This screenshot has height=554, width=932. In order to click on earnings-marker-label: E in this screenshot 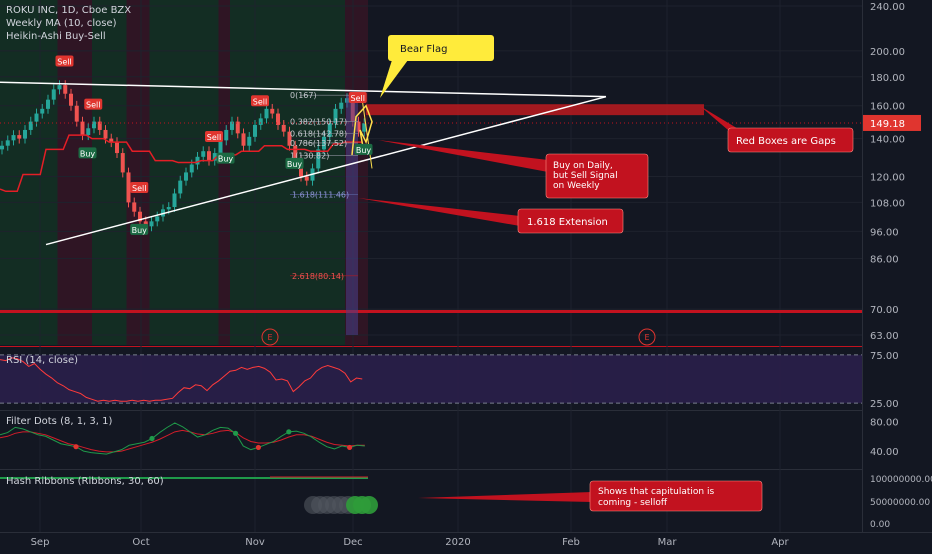, I will do `click(646, 337)`.